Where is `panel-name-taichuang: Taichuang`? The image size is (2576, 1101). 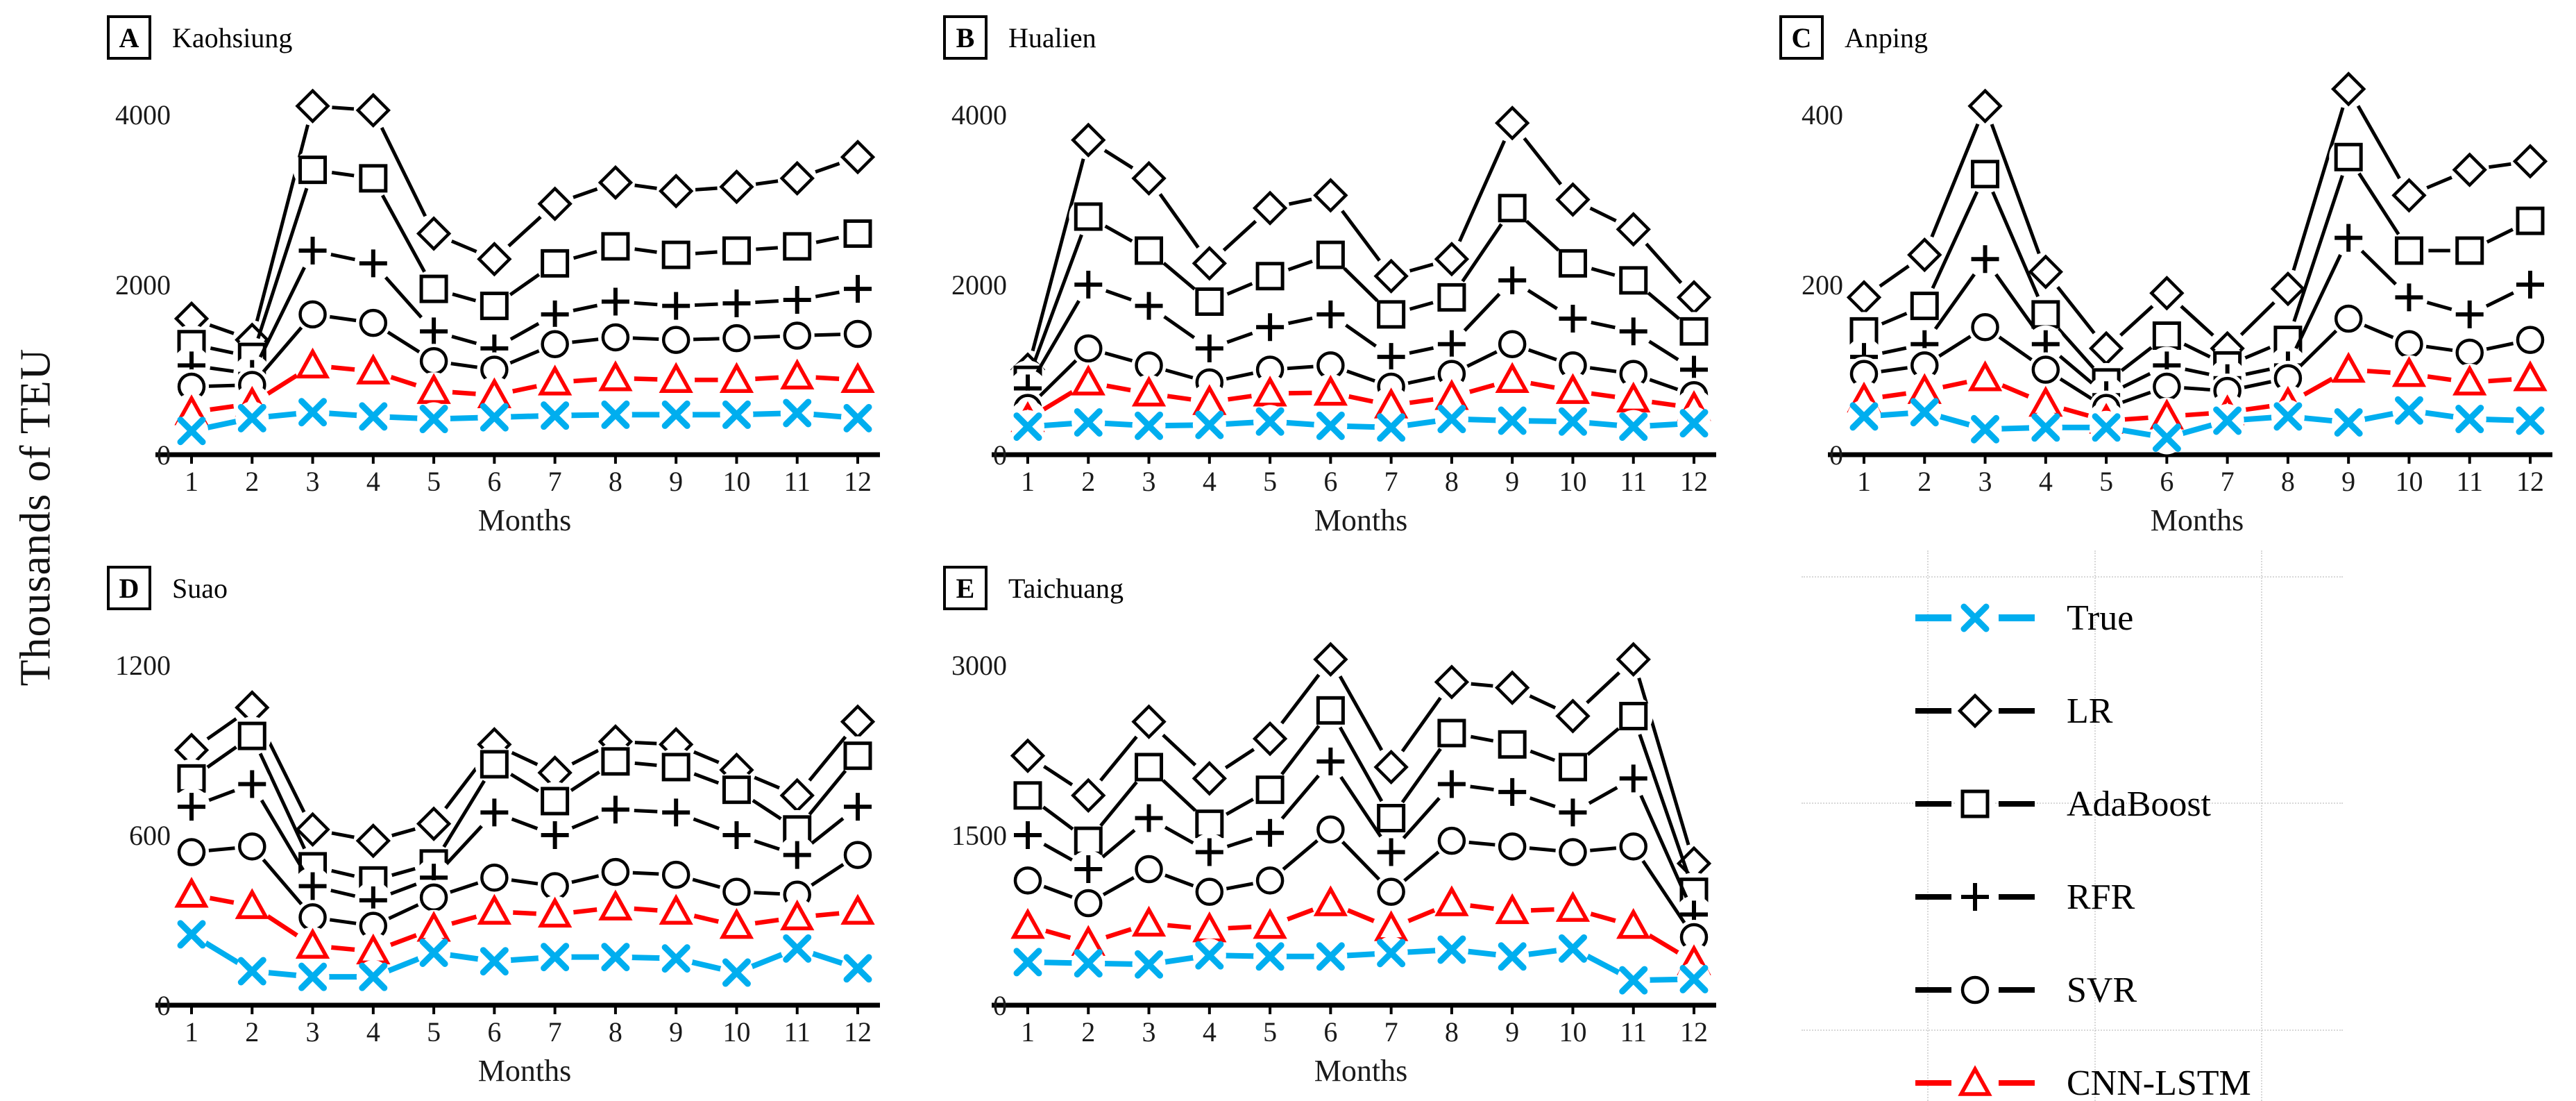
panel-name-taichuang: Taichuang is located at coordinates (1066, 588).